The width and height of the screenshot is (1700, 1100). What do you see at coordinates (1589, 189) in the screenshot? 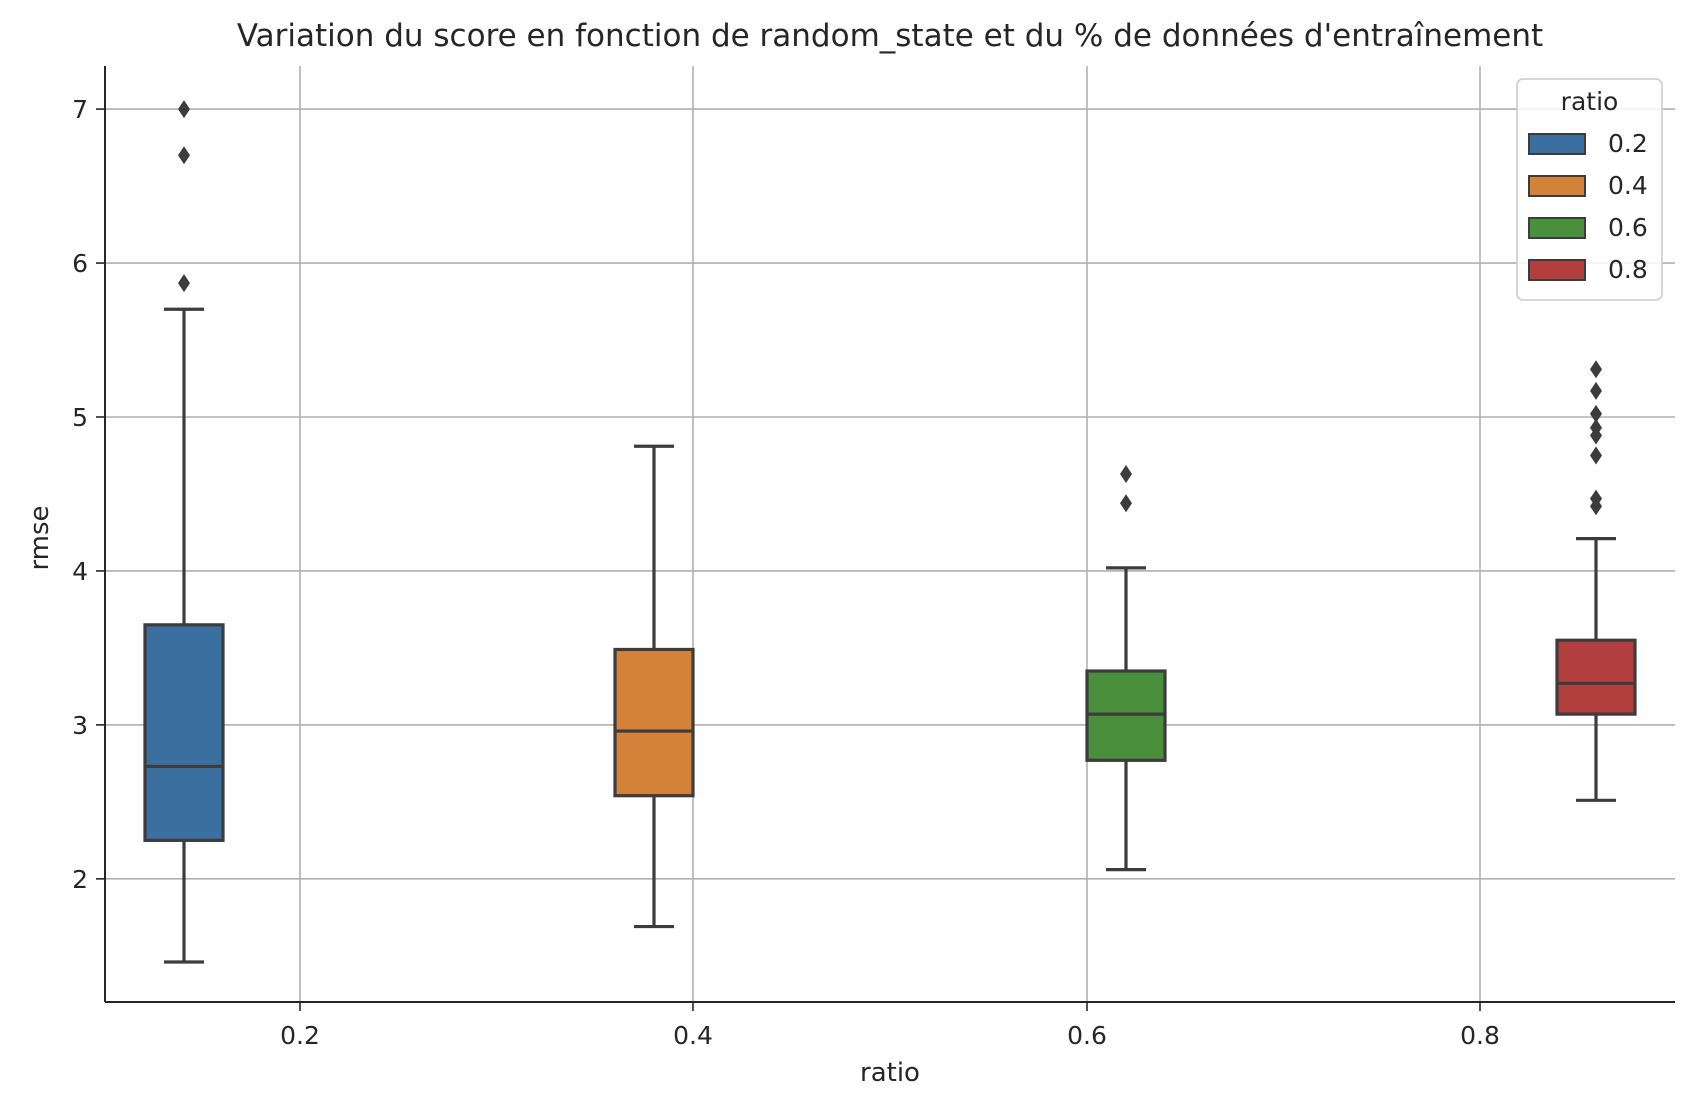
I see `legend: ratio 0.2 0.4 0.6 0.8` at bounding box center [1589, 189].